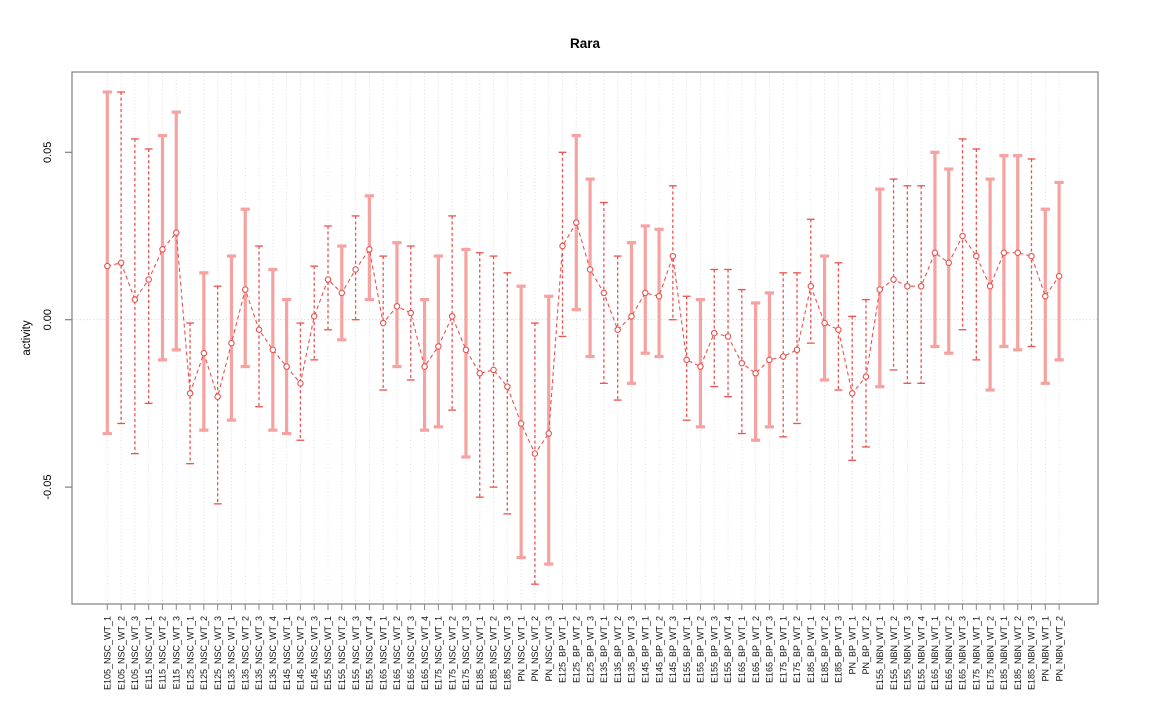  What do you see at coordinates (356, 653) in the screenshot?
I see `x-tick-label: E155_NSC_WT_3` at bounding box center [356, 653].